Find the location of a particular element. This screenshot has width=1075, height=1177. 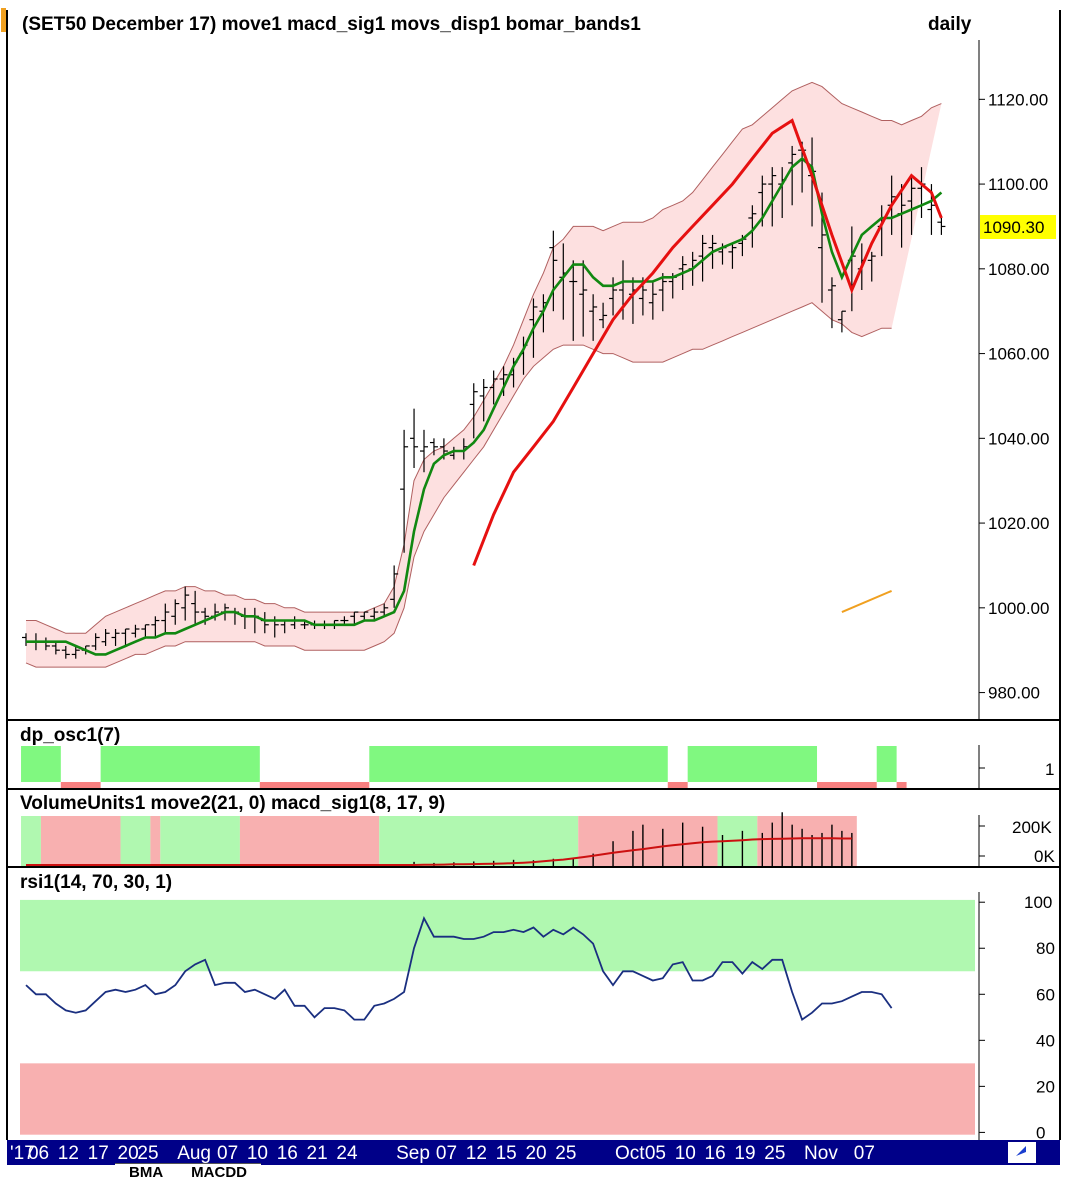

indicator-tabs: BMA MACDD is located at coordinates (188, 1170).